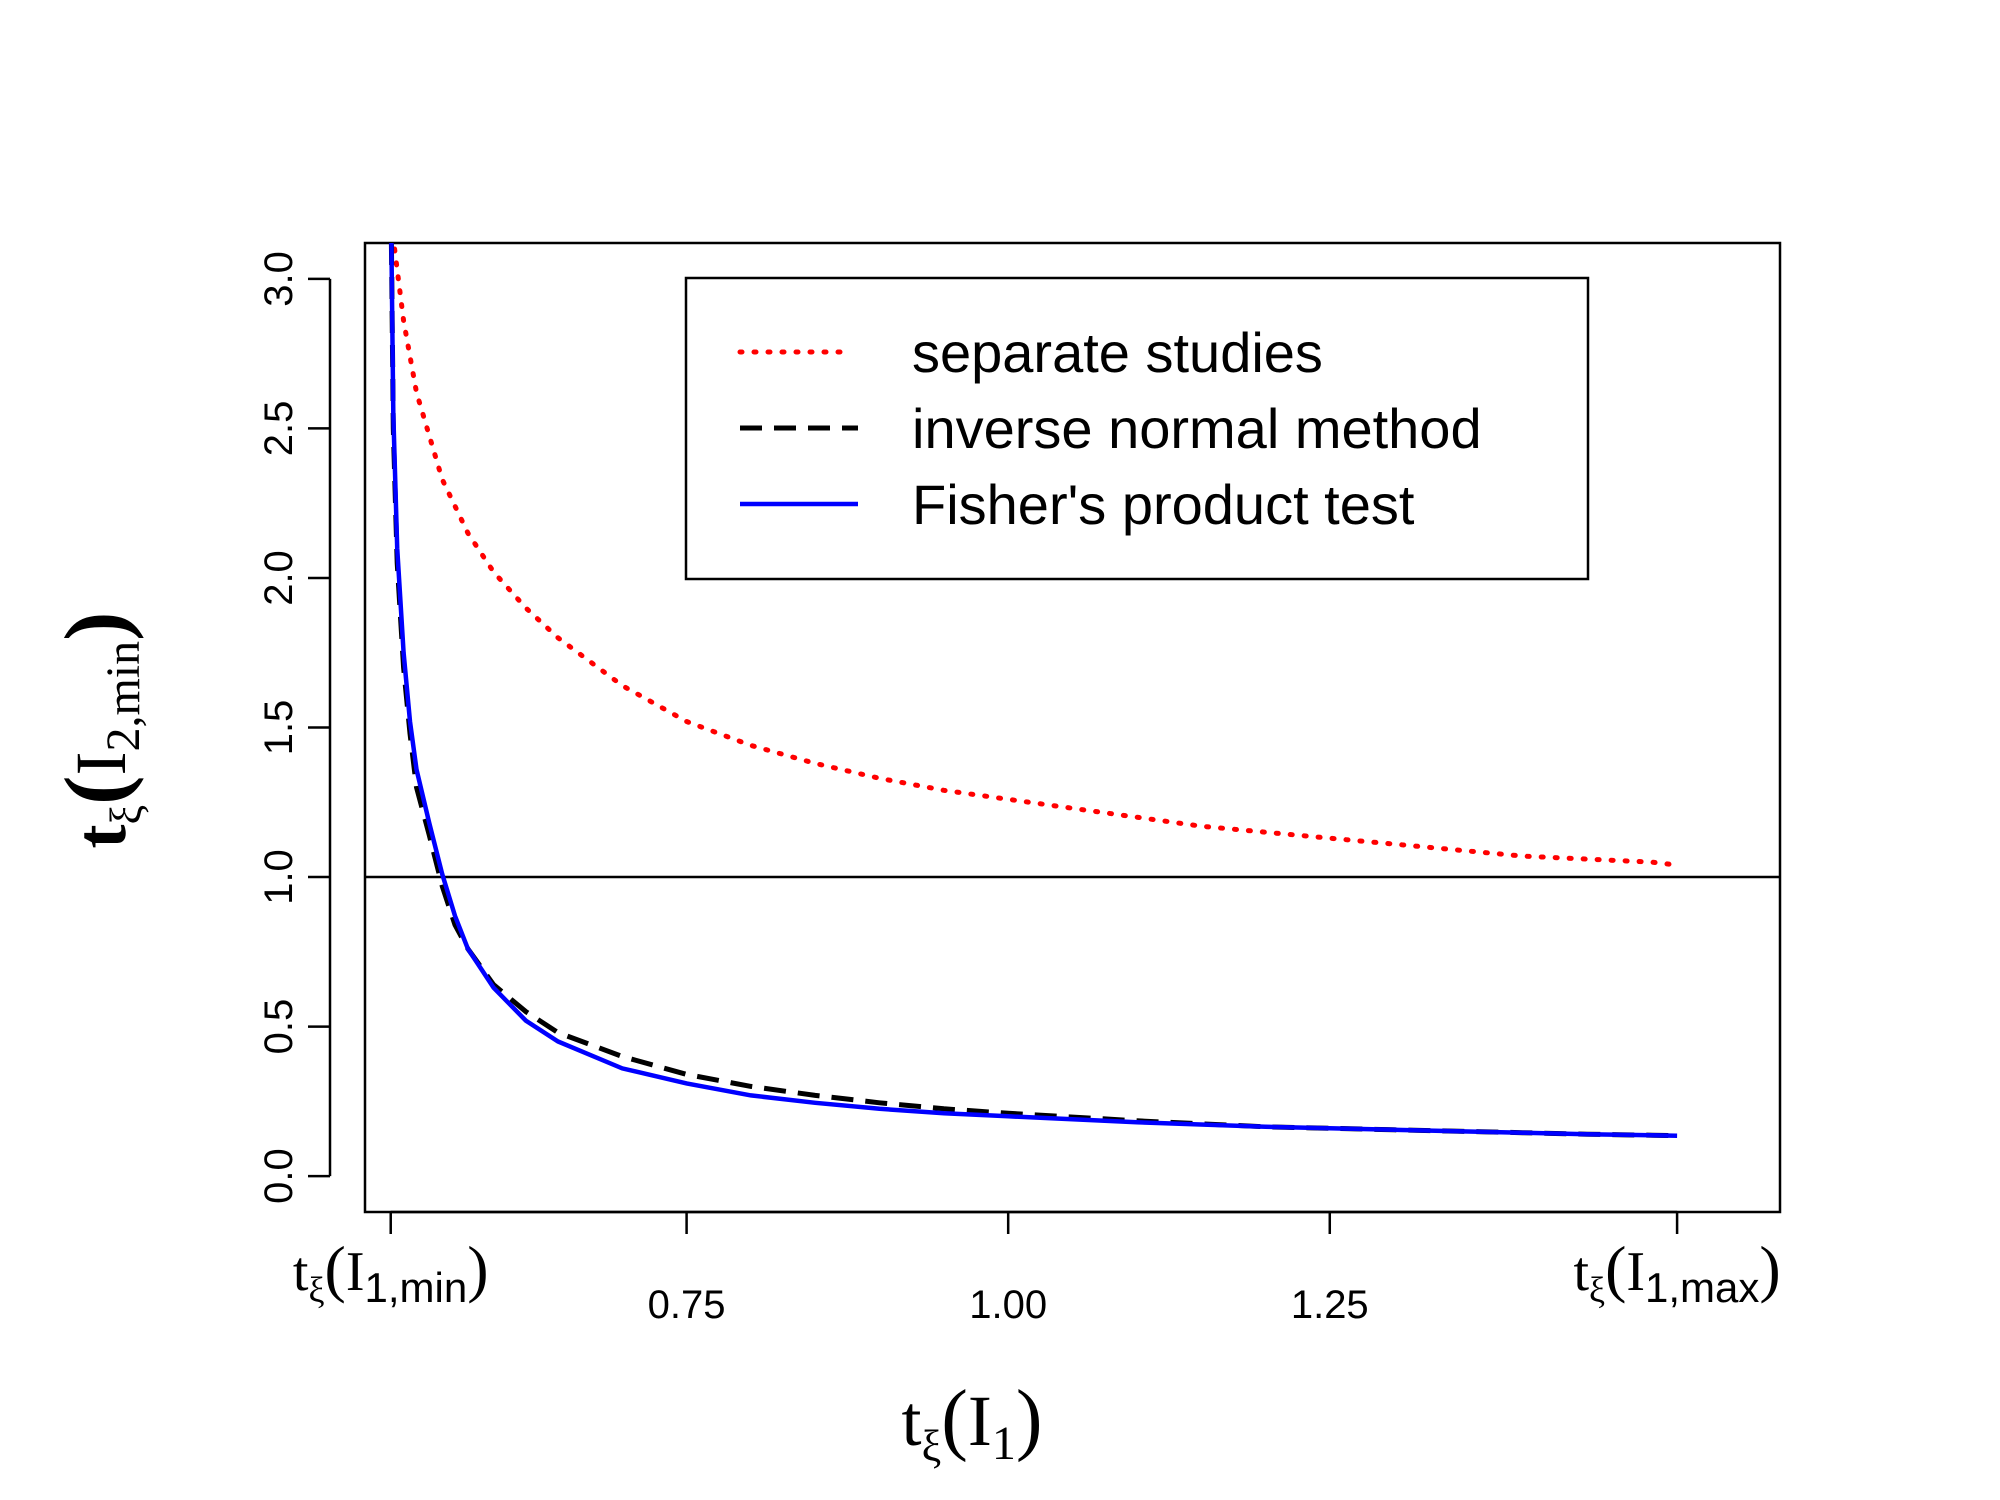  I want to click on y-axis-label: tξ(I2,min), so click(99, 730).